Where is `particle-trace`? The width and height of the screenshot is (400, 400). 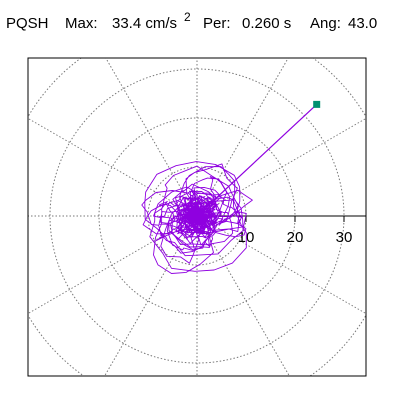 particle-trace is located at coordinates (197, 217).